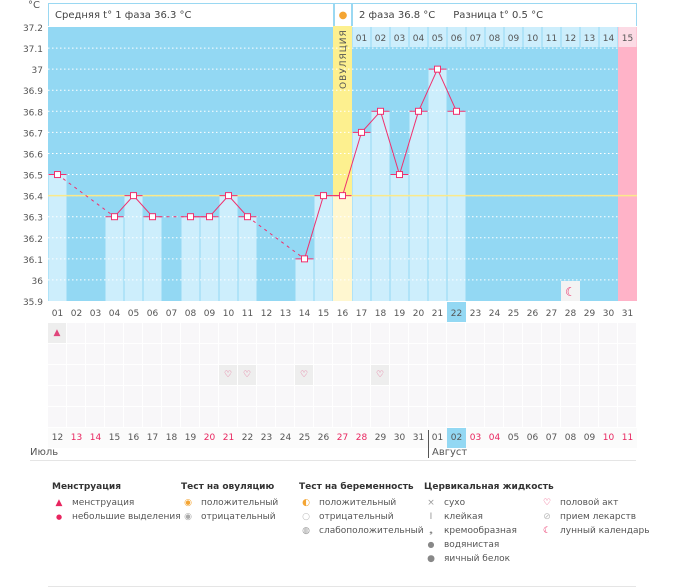 The width and height of the screenshot is (675, 587). Describe the element at coordinates (133, 438) in the screenshot. I see `calendar-date: 16` at that location.